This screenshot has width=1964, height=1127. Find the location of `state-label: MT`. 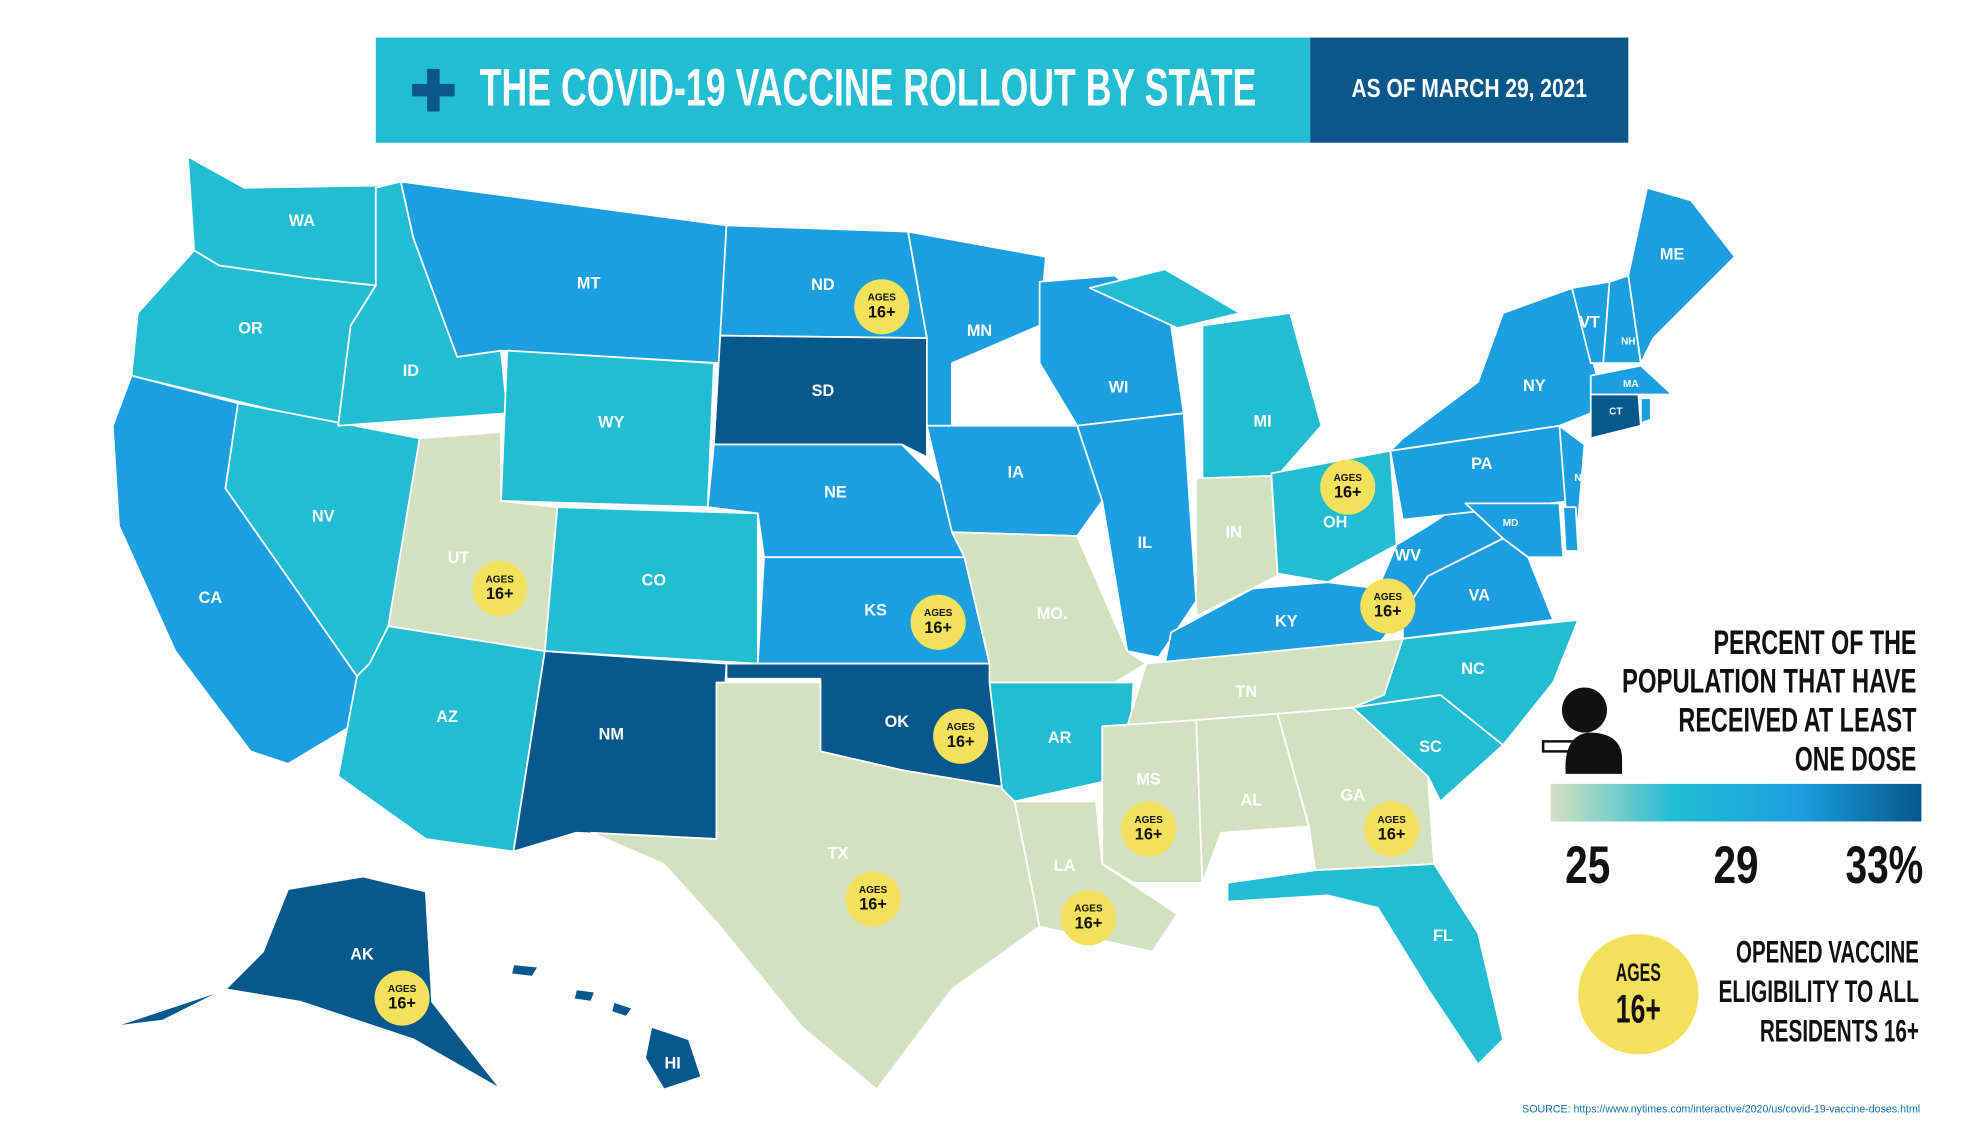

state-label: MT is located at coordinates (589, 284).